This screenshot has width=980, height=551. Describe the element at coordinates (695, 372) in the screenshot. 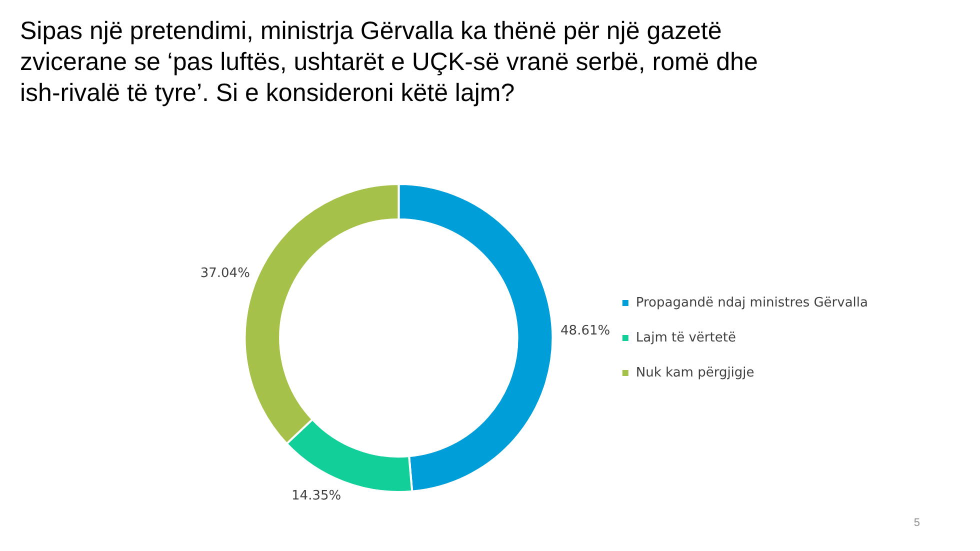

I see `legend-label: Nuk kam përgjigje` at that location.